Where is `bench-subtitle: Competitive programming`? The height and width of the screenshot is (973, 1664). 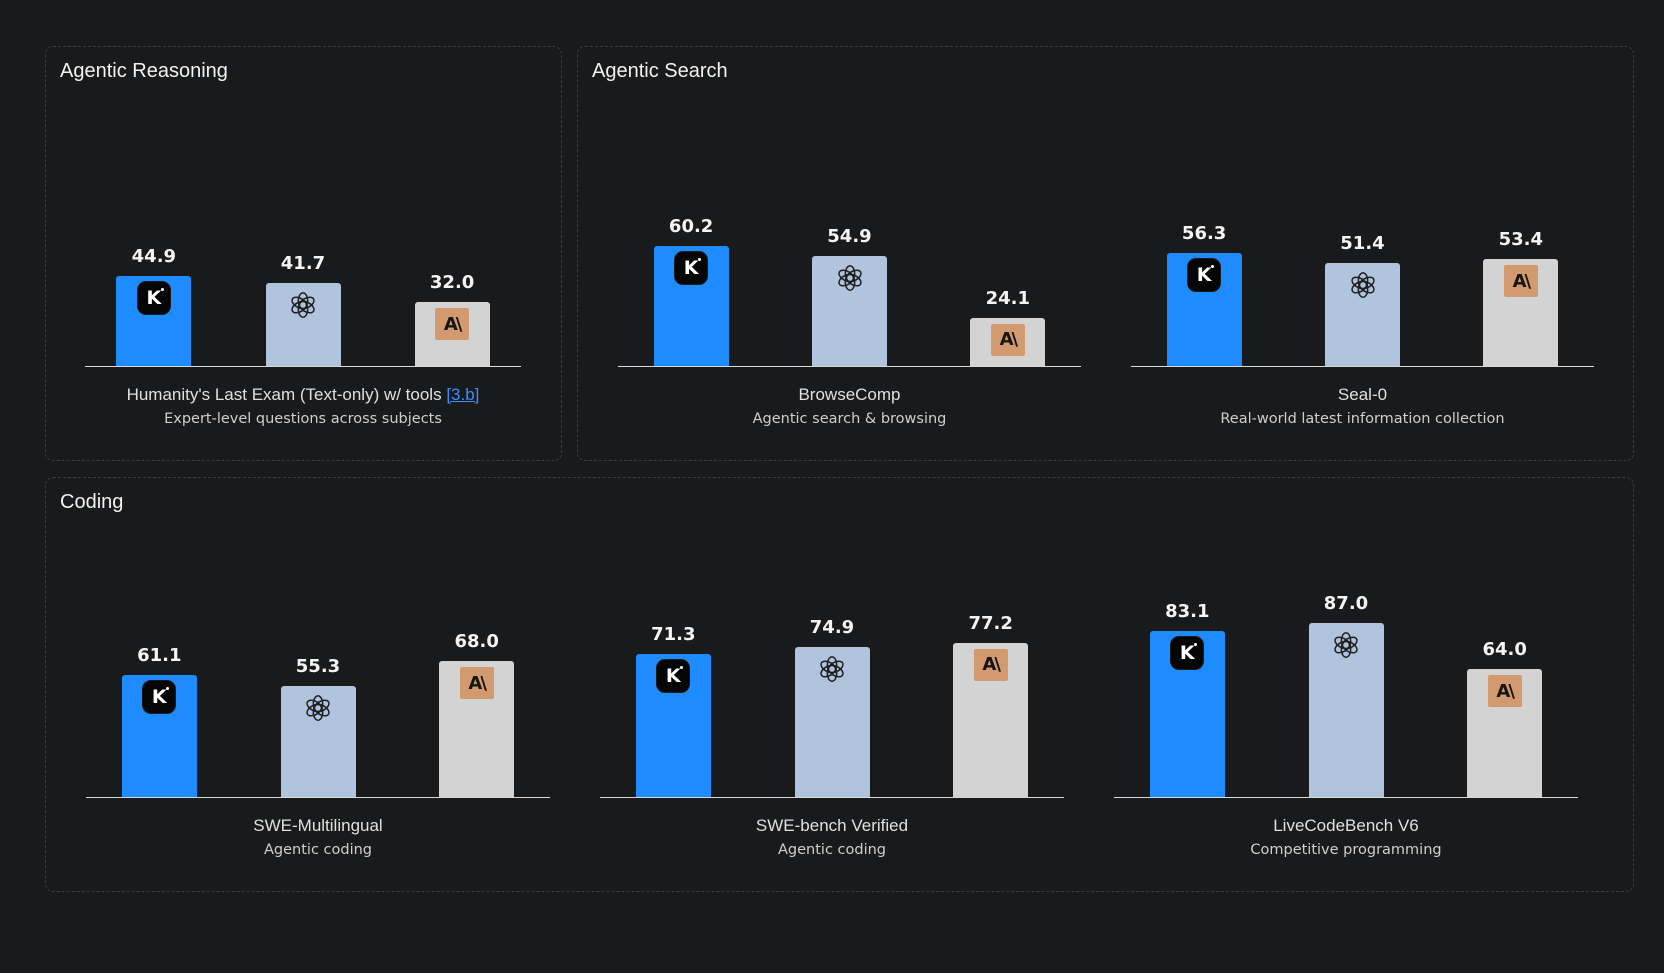
bench-subtitle: Competitive programming is located at coordinates (1346, 850).